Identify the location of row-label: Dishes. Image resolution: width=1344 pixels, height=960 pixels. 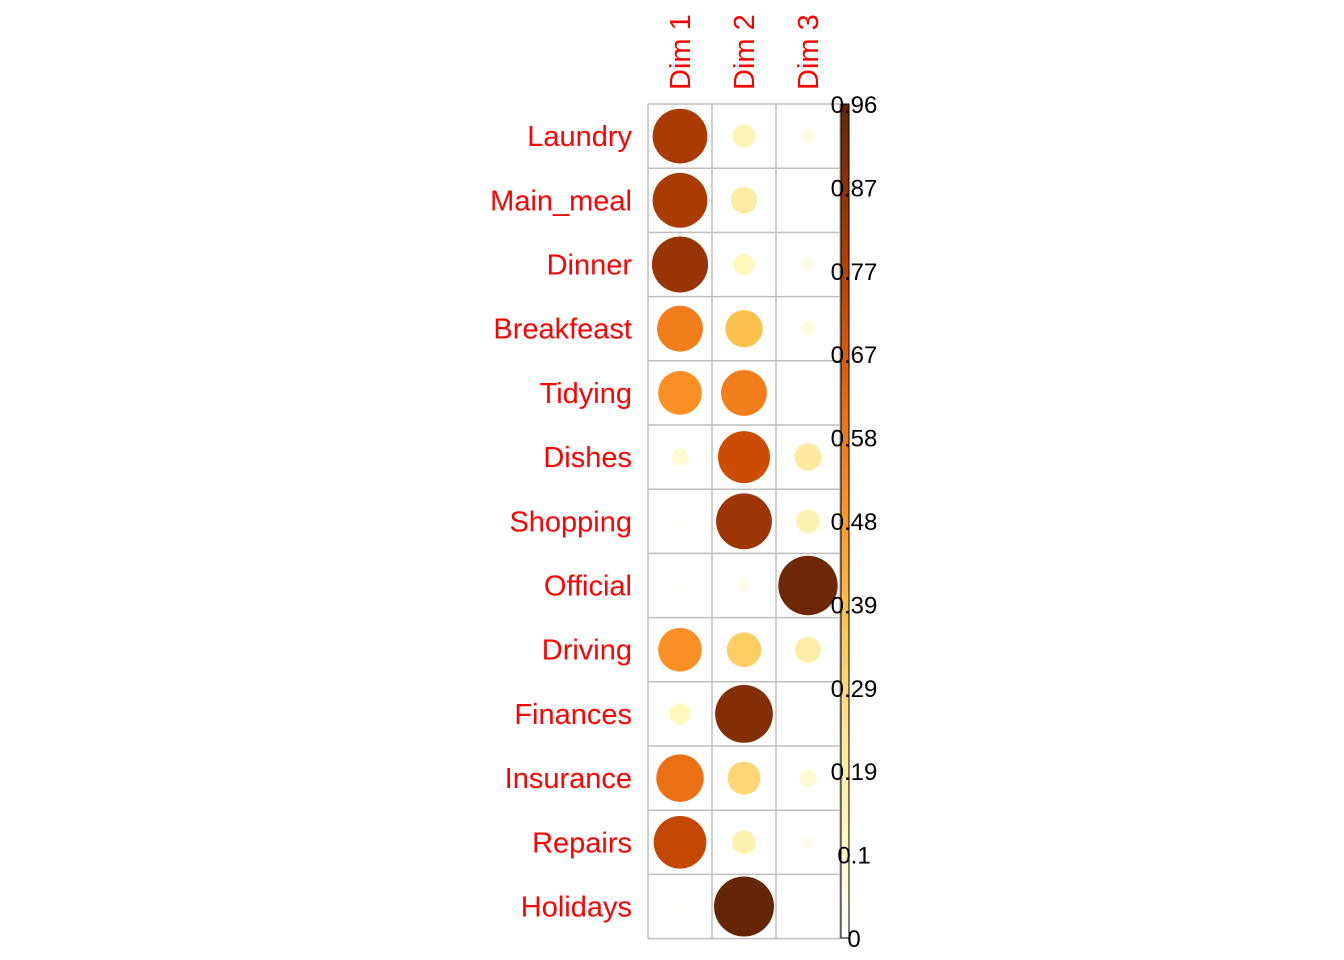
(587, 458).